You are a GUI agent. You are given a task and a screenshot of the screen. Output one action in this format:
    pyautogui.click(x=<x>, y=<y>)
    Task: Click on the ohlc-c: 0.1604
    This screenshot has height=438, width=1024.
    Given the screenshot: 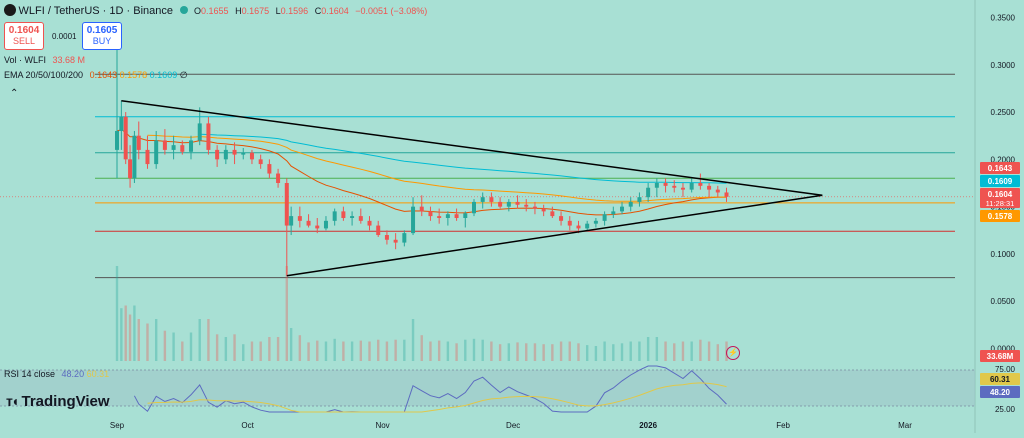 What is the action you would take?
    pyautogui.click(x=335, y=11)
    